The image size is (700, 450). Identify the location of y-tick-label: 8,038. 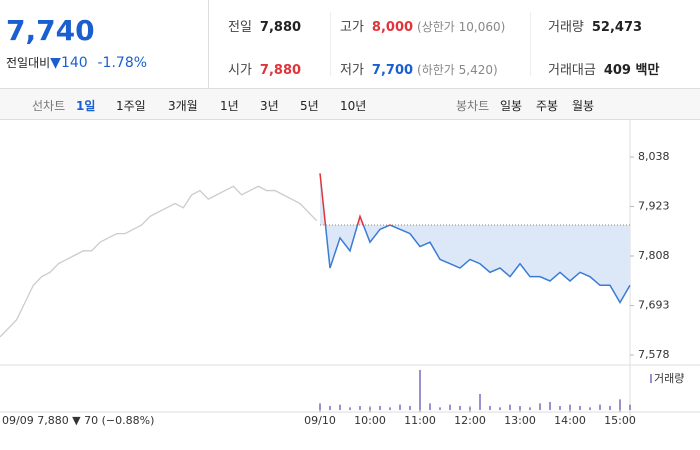
(654, 156).